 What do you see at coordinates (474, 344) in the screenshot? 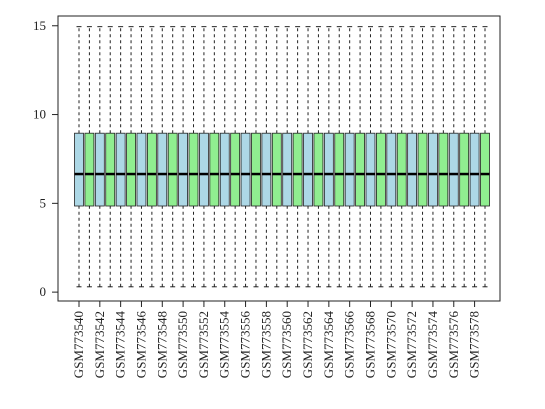
I see `x-tick-label: GSM773578` at bounding box center [474, 344].